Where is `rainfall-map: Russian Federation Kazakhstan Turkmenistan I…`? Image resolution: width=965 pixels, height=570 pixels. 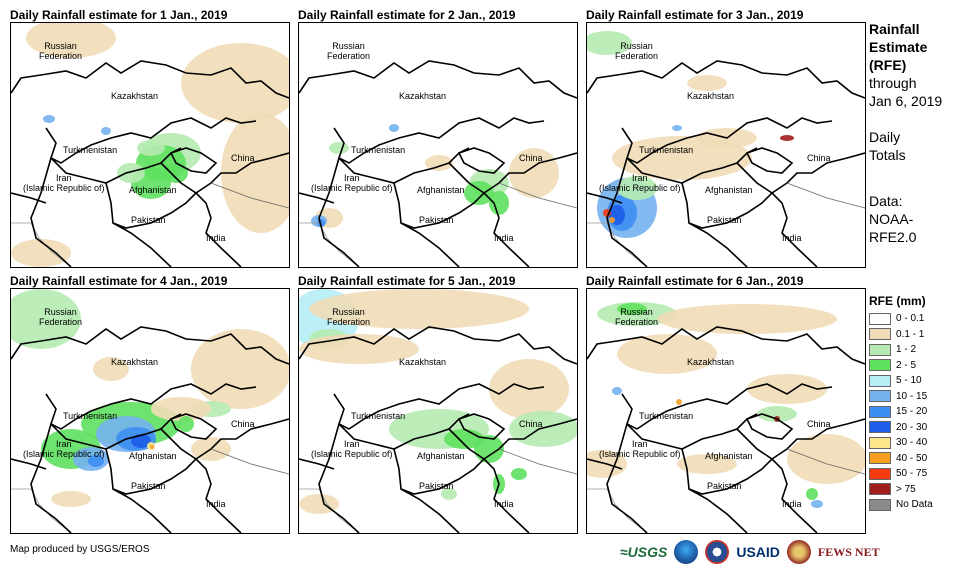 rainfall-map: Russian Federation Kazakhstan Turkmenistan I… is located at coordinates (150, 145).